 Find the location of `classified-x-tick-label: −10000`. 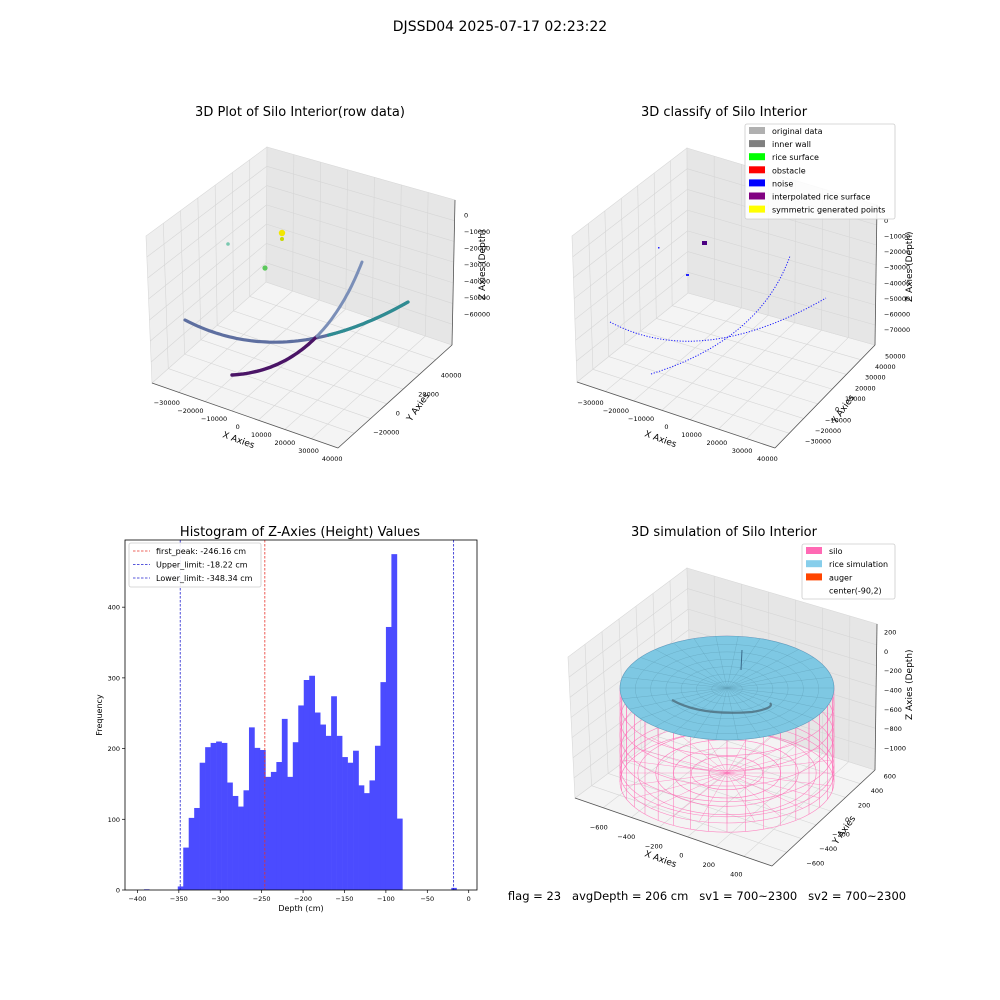

classified-x-tick-label: −10000 is located at coordinates (641, 419).